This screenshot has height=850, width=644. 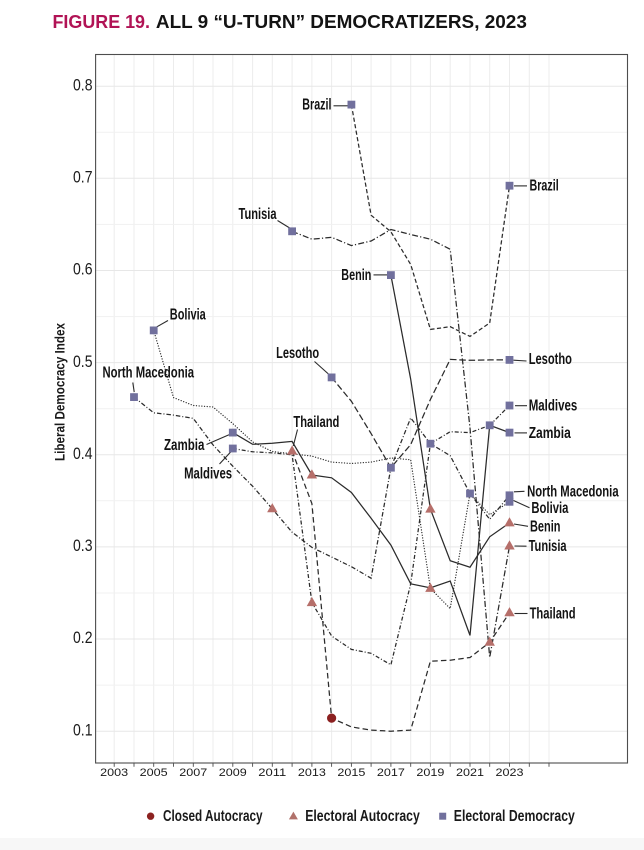 I want to click on svg-text: 2003, so click(x=114, y=773).